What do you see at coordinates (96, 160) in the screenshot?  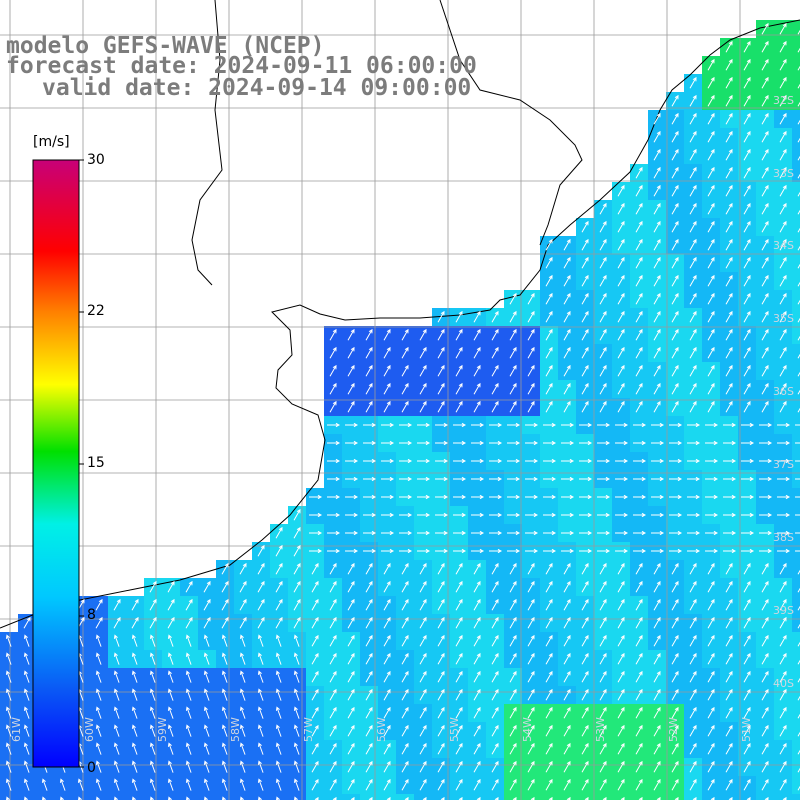 I see `colorbar-tick-30: 30` at bounding box center [96, 160].